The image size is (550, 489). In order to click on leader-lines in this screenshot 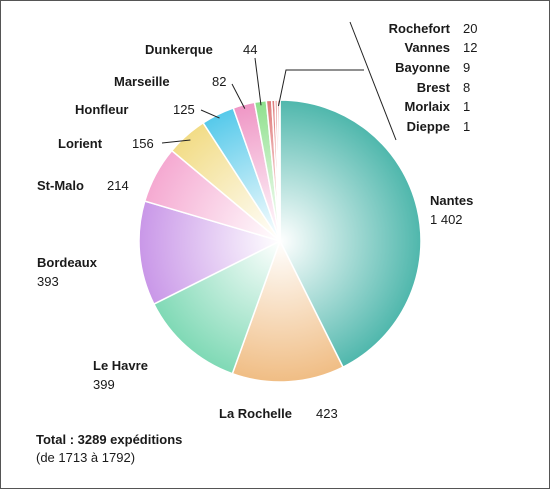, I will do `click(279, 82)`.